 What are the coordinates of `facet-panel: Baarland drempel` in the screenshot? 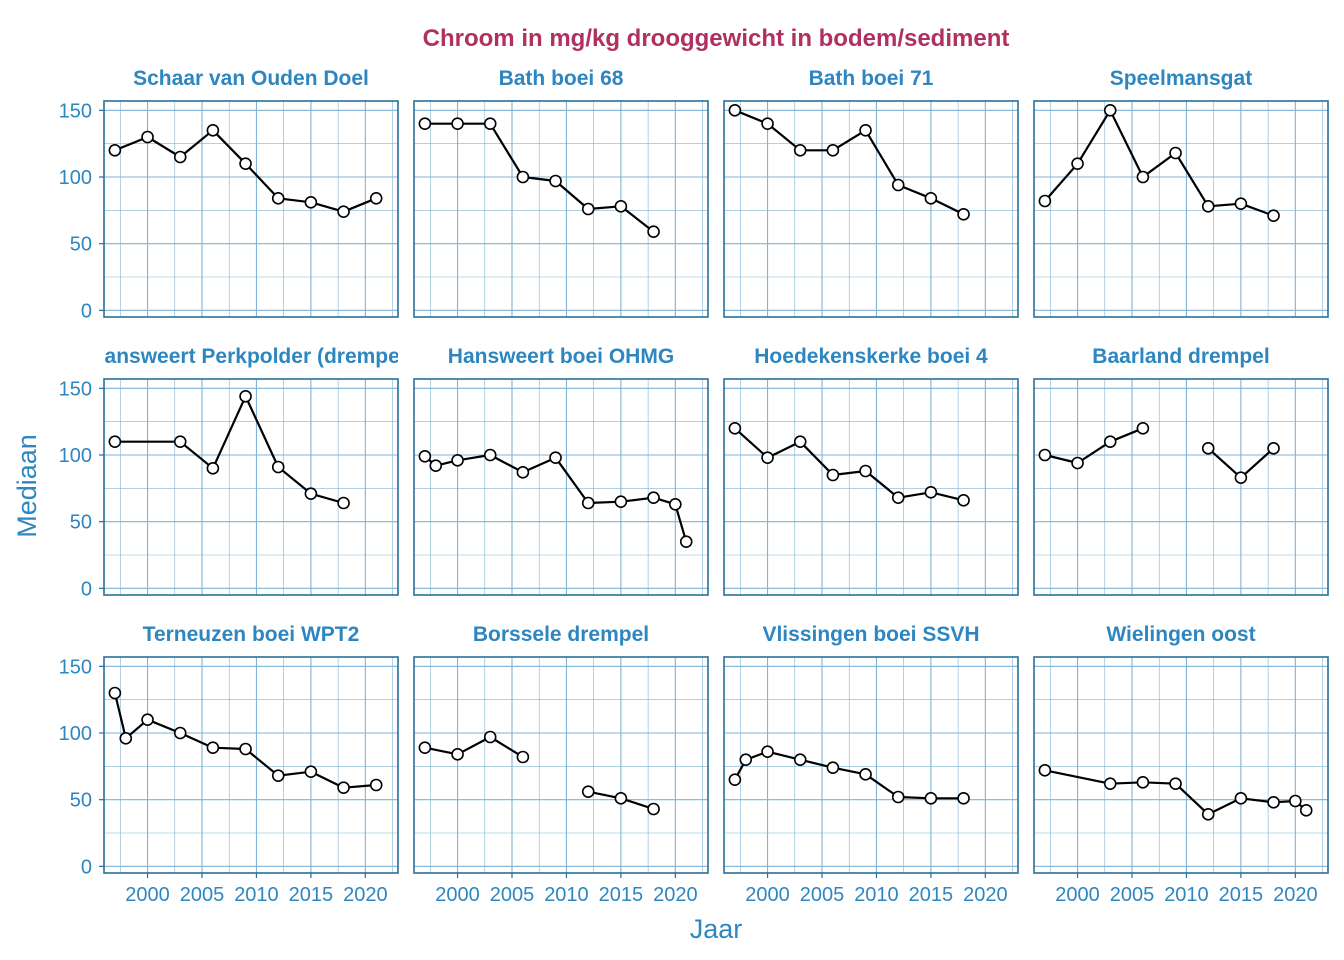 It's located at (1181, 470).